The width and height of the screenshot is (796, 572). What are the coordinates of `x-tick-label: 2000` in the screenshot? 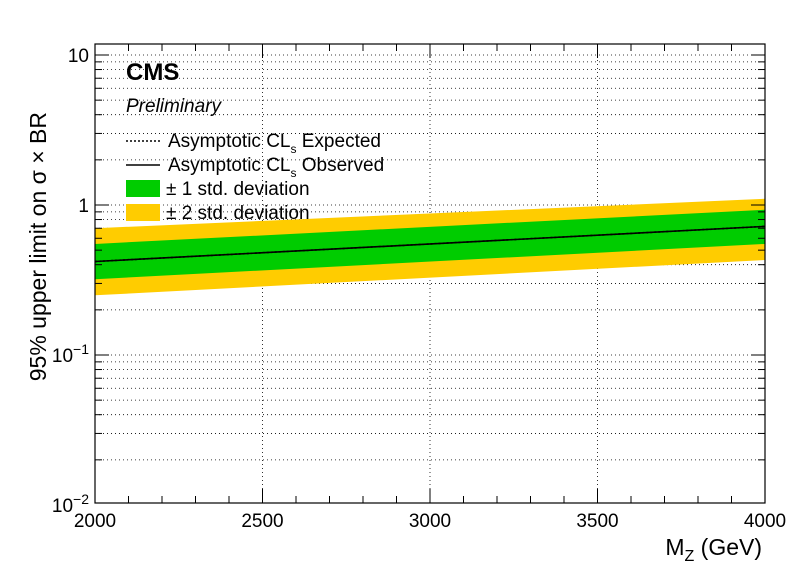 It's located at (95, 521).